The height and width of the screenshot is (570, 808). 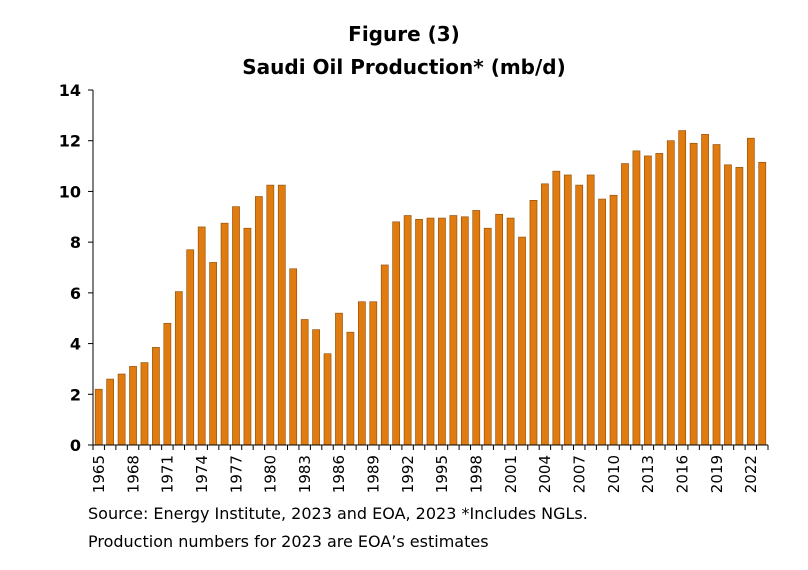 I want to click on bar-2007, so click(x=579, y=315).